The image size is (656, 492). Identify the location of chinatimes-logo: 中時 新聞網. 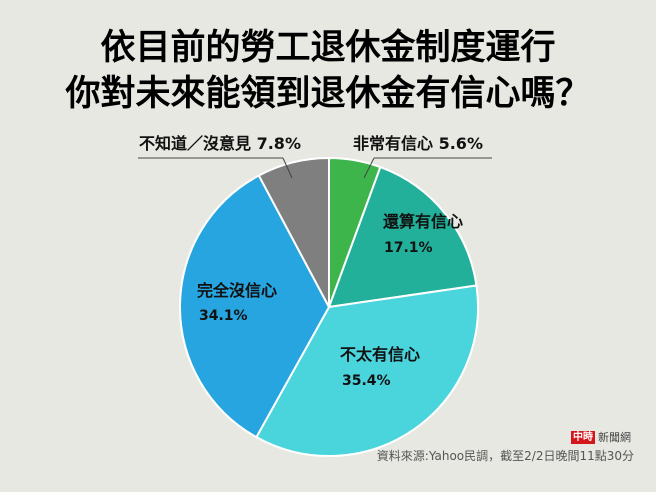
(601, 437).